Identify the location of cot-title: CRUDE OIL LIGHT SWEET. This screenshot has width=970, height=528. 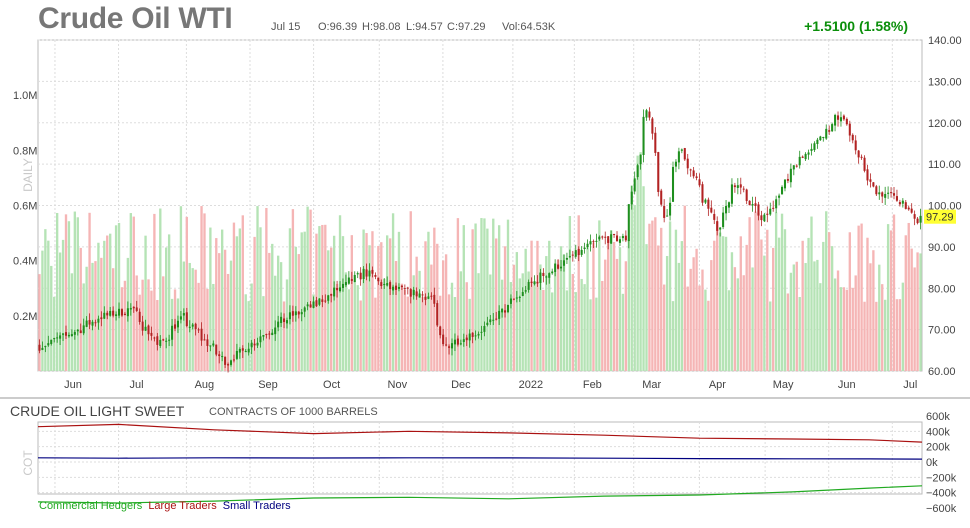
(97, 411).